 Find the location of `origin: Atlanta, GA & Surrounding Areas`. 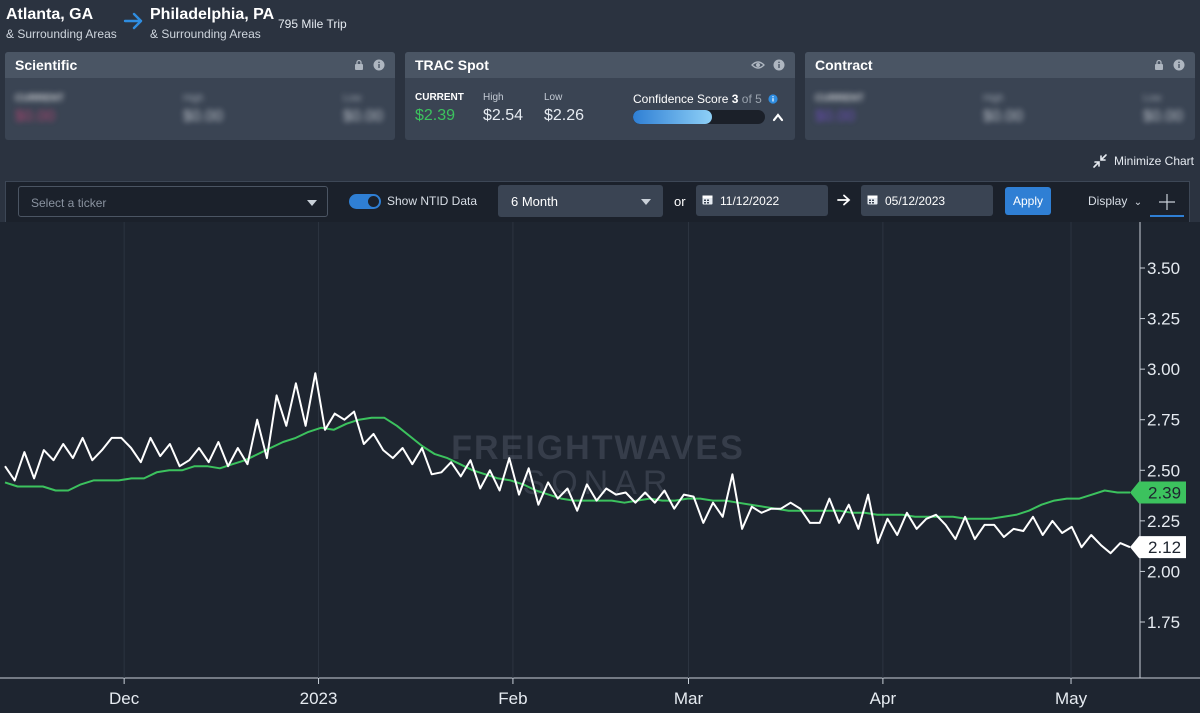

origin: Atlanta, GA & Surrounding Areas is located at coordinates (61, 23).